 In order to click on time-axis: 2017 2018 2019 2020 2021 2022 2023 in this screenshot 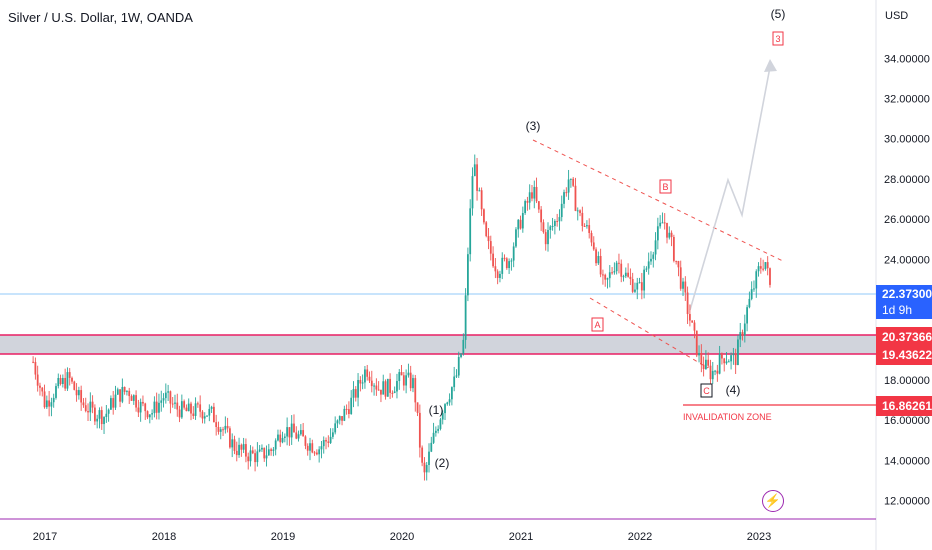, I will do `click(402, 537)`.